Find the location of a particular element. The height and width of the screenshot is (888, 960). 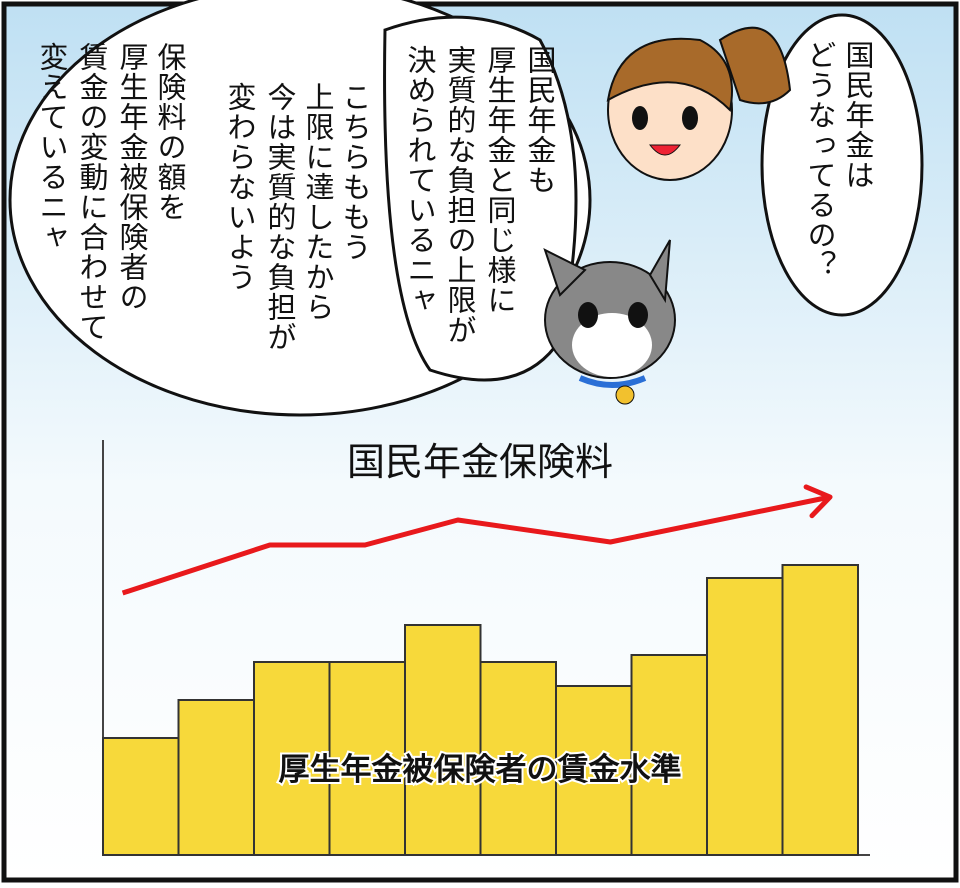

trend-line is located at coordinates (476, 545).